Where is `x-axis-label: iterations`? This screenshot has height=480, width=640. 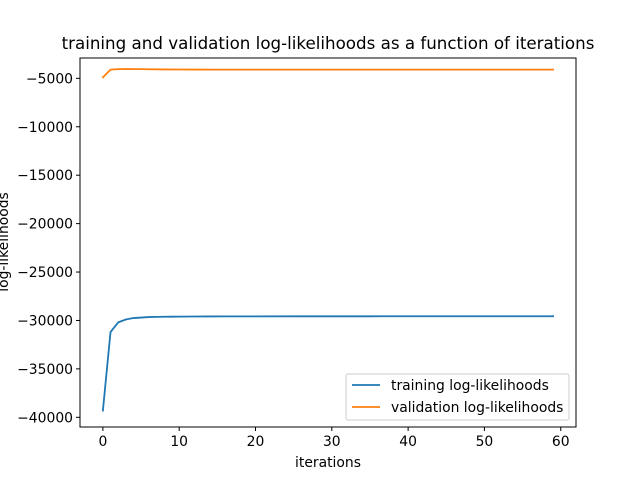
x-axis-label: iterations is located at coordinates (328, 463).